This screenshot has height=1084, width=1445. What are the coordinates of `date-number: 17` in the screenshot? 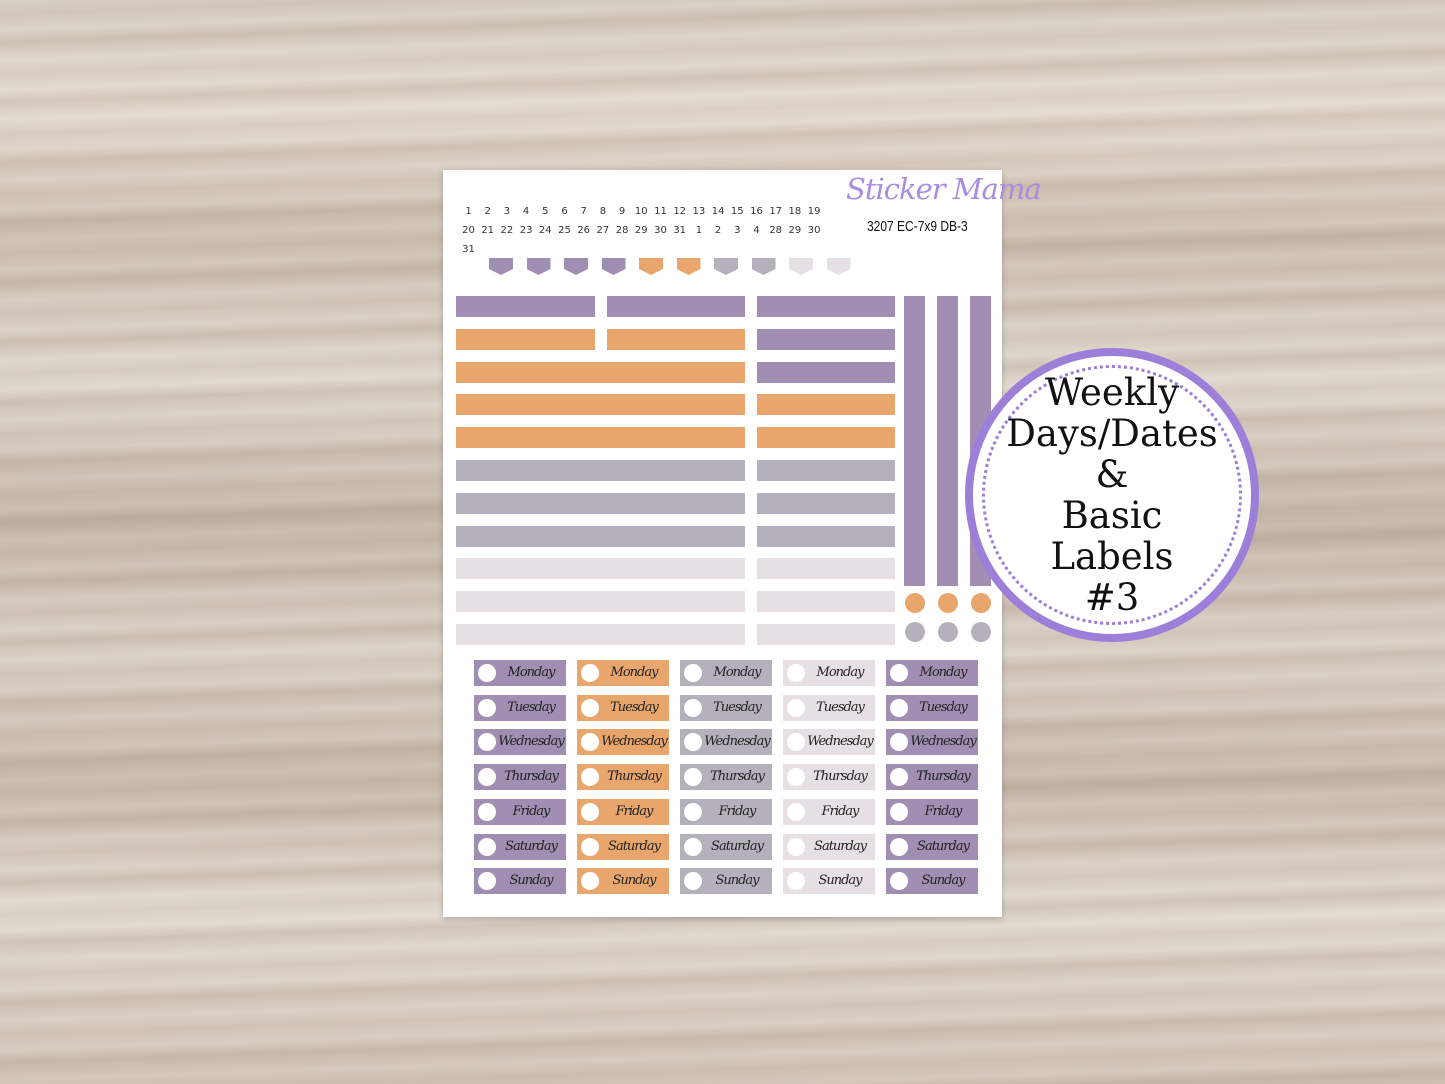 It's located at (776, 211).